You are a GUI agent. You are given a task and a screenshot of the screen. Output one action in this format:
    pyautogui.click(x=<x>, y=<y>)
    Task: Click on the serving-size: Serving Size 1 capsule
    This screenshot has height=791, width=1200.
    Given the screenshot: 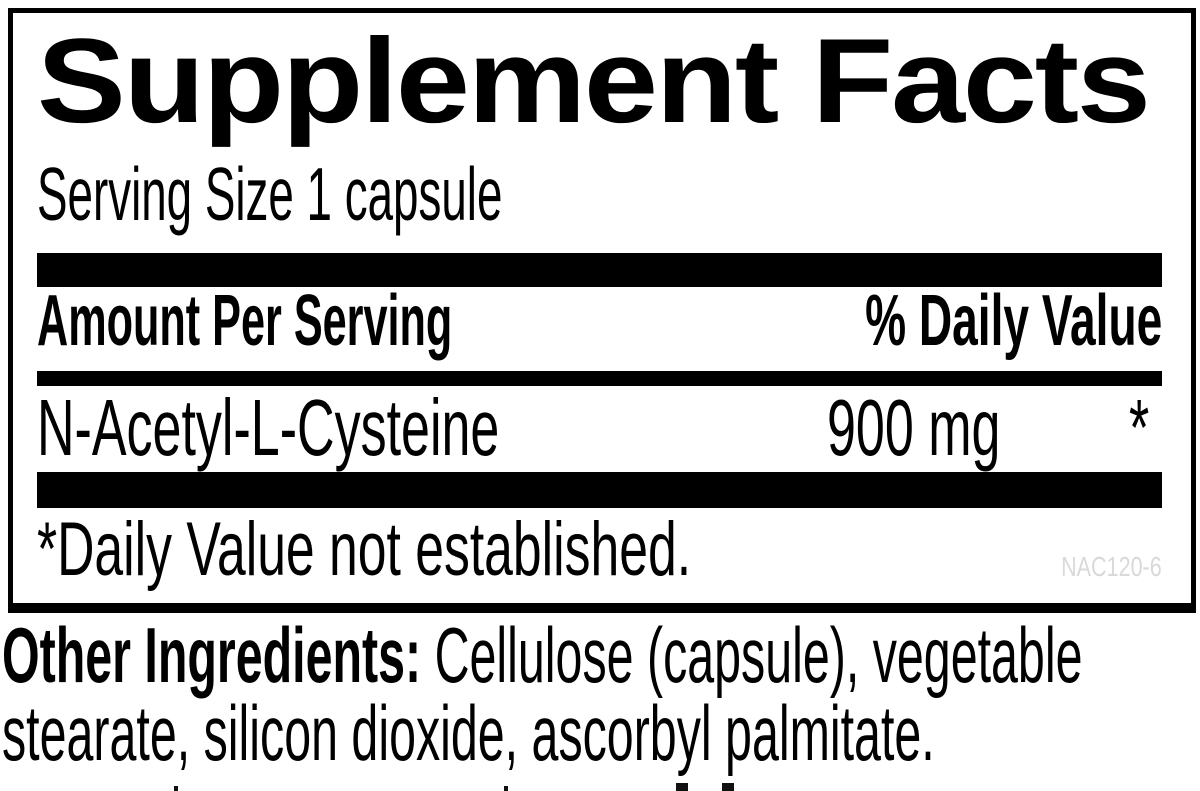 What is the action you would take?
    pyautogui.click(x=270, y=194)
    